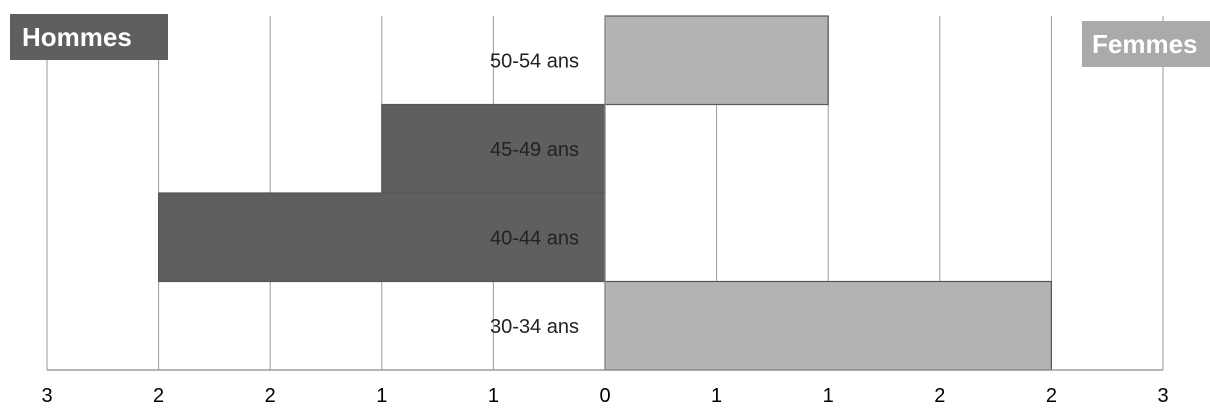 This screenshot has width=1210, height=414. I want to click on category-label: 30-34 ans, so click(534, 327).